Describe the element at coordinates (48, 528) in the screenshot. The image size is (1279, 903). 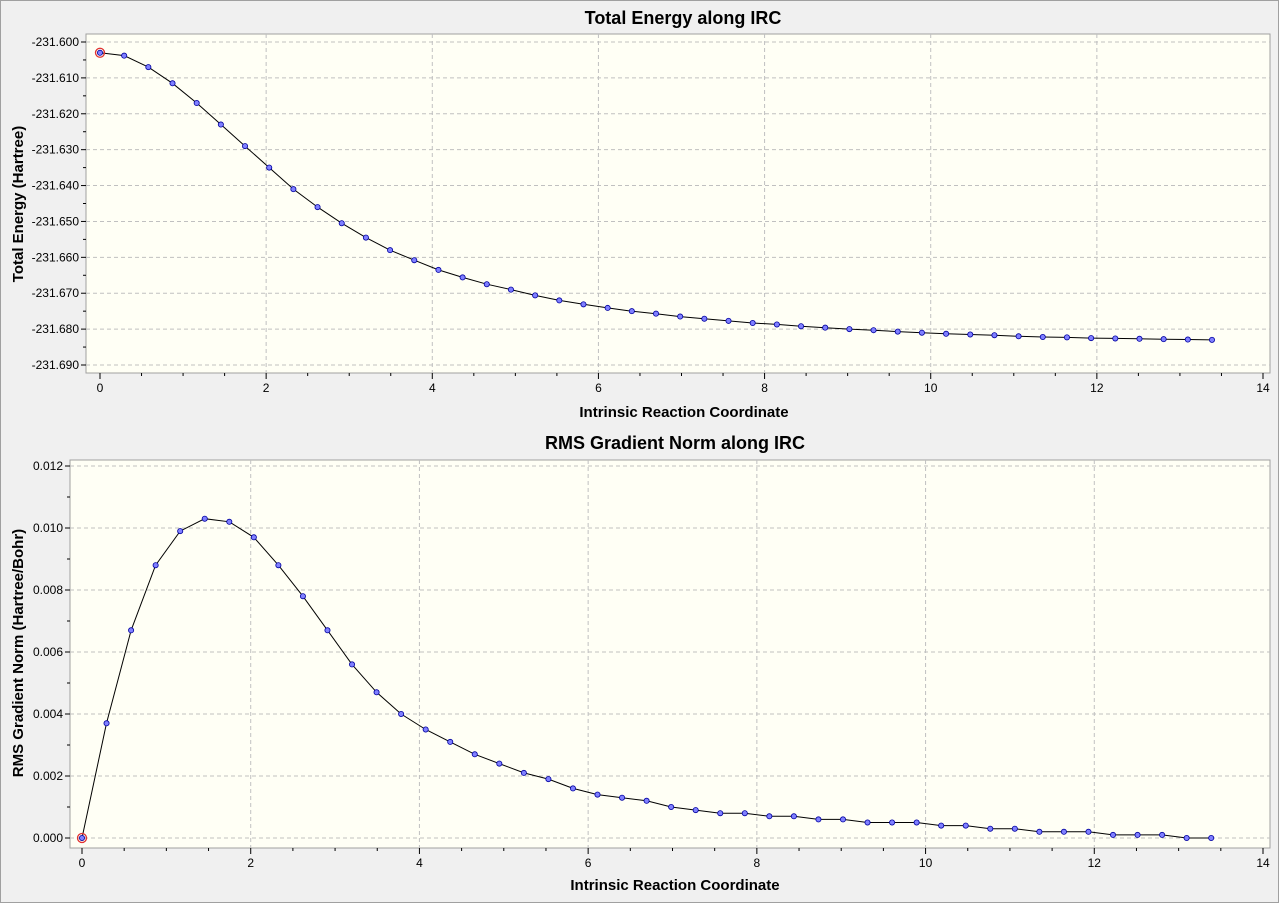
I see `y-tick-label: 0.010` at that location.